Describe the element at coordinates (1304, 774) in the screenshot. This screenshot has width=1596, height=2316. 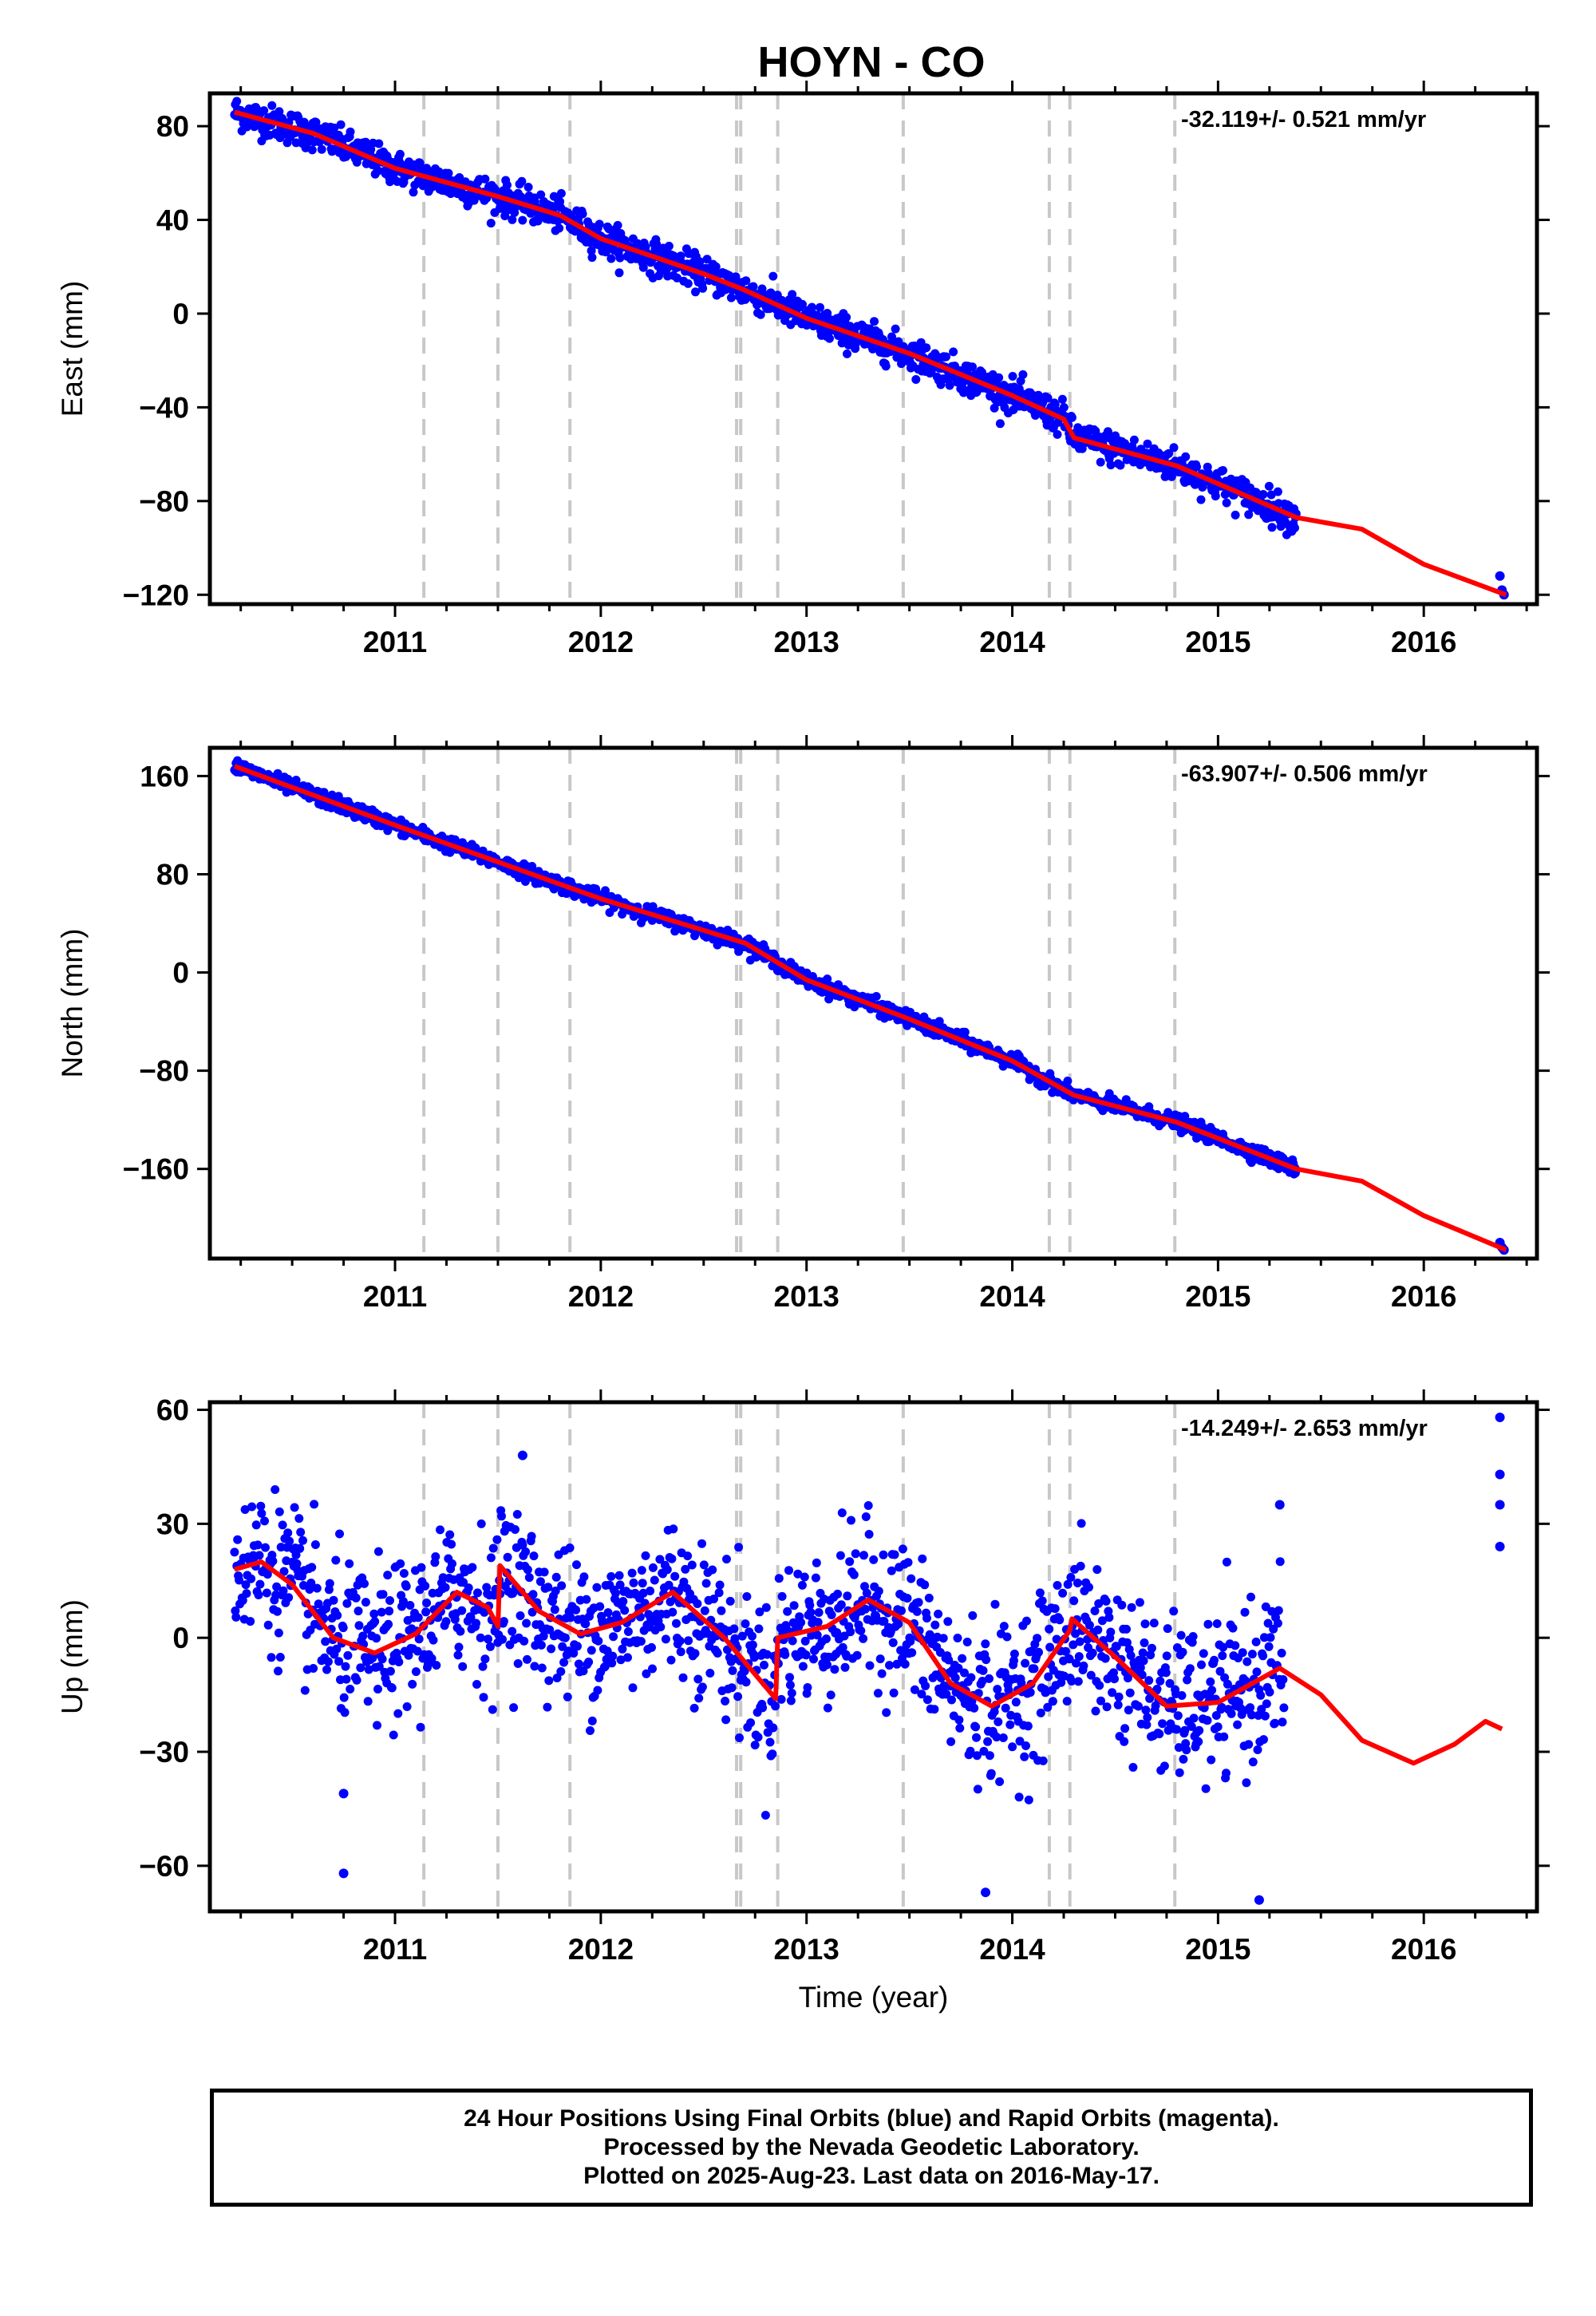
I see `velocity-annotation: -63.907+/- 0.506 mm/yr` at that location.